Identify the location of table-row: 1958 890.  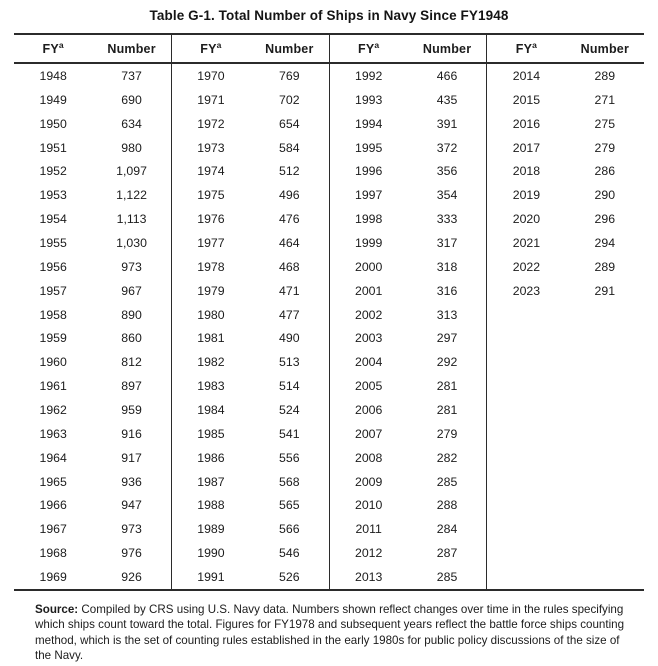
(92, 315).